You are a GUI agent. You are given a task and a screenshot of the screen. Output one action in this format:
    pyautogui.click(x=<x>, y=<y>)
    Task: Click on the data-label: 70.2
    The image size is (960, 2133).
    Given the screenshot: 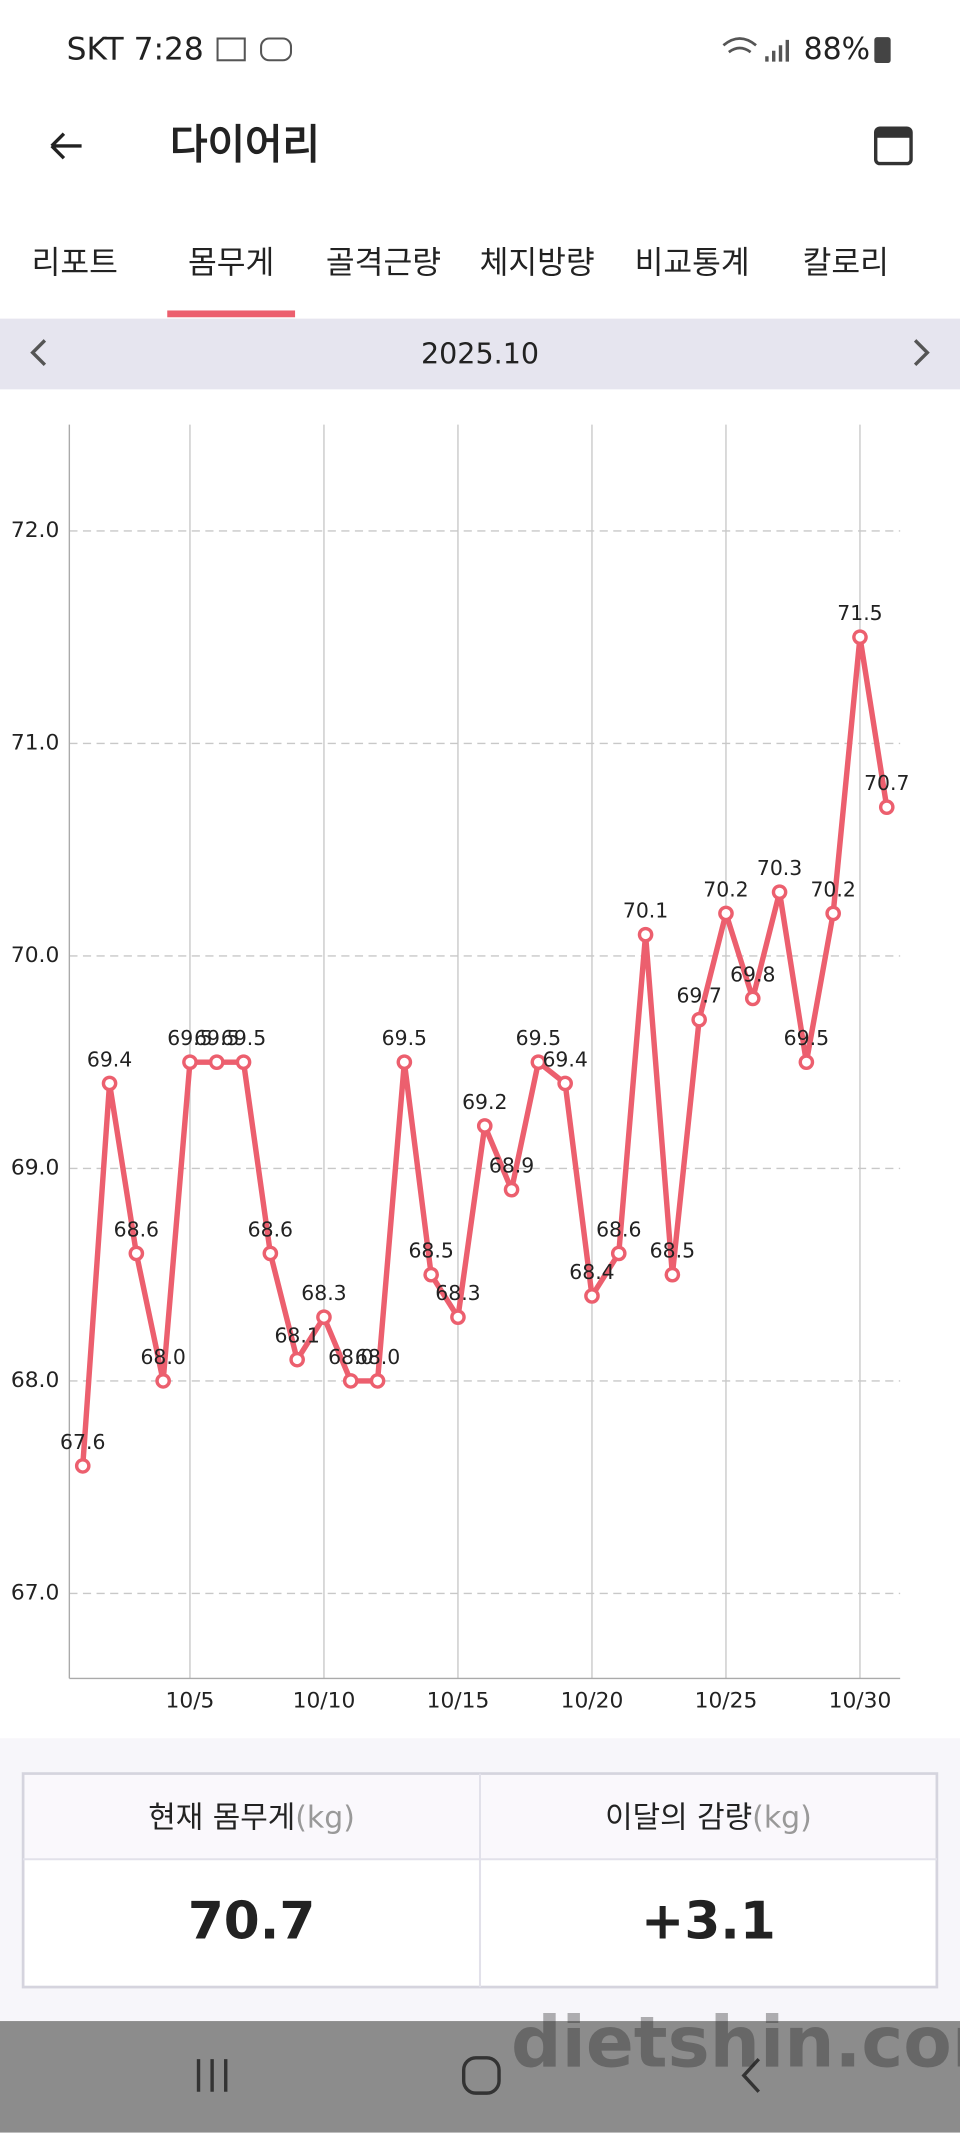 What is the action you would take?
    pyautogui.click(x=725, y=889)
    